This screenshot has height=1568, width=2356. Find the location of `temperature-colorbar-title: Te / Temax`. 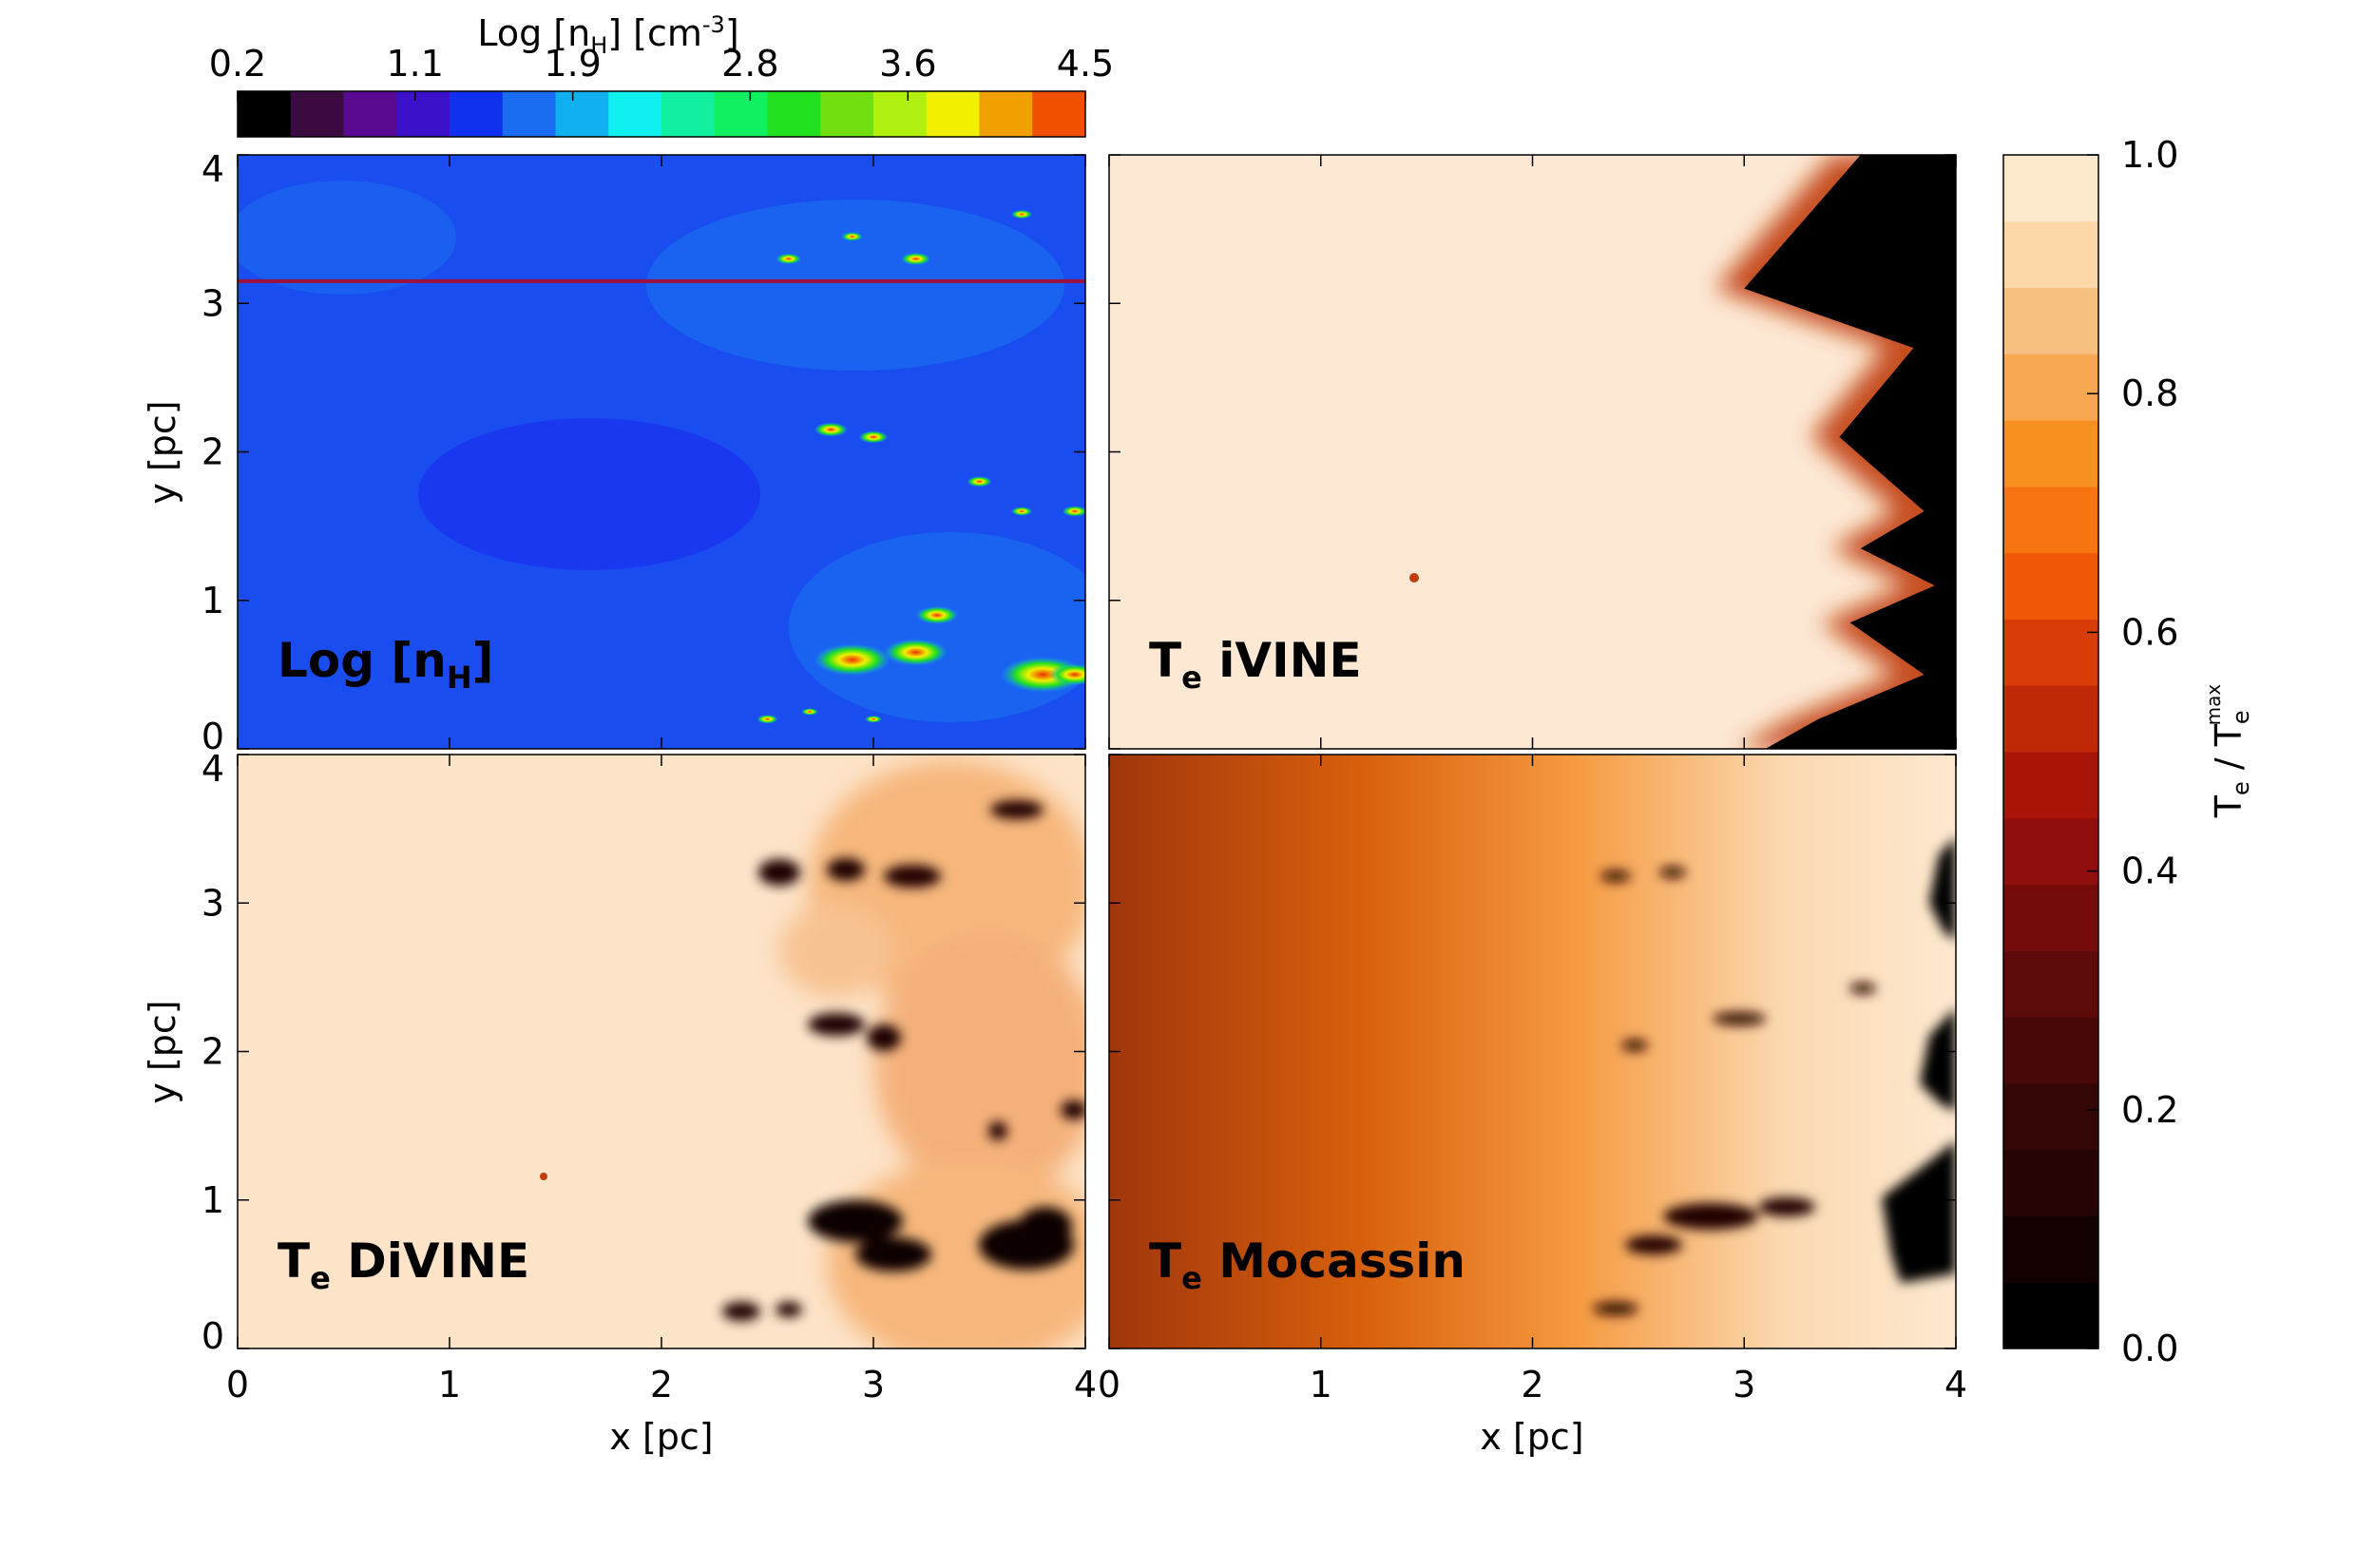

temperature-colorbar-title: Te / Temax is located at coordinates (2228, 752).